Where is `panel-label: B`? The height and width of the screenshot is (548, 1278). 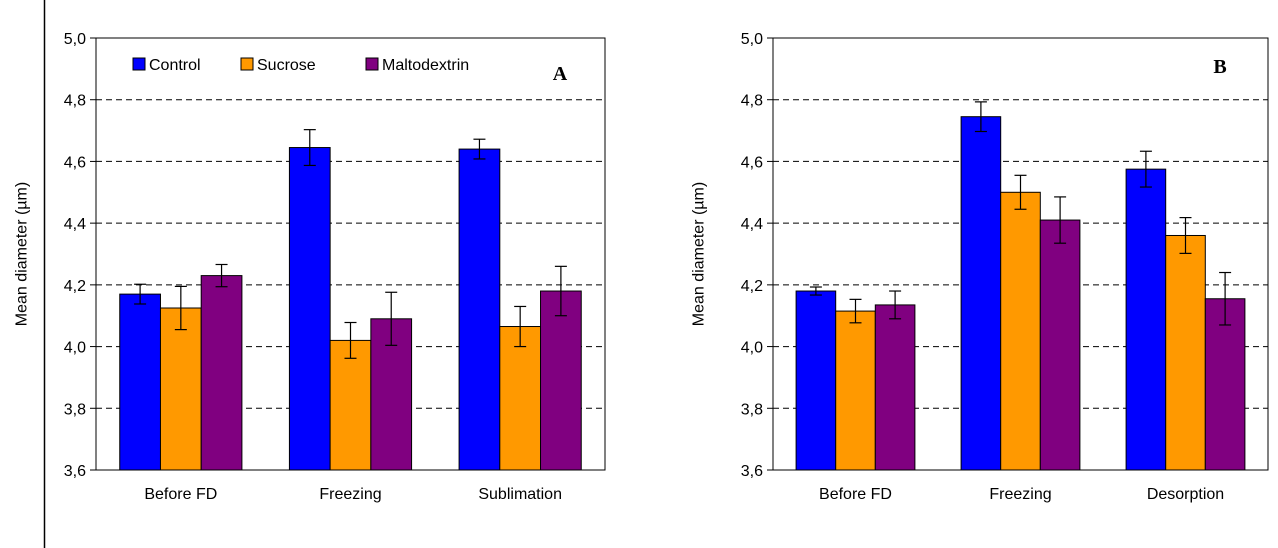
panel-label: B is located at coordinates (1219, 67).